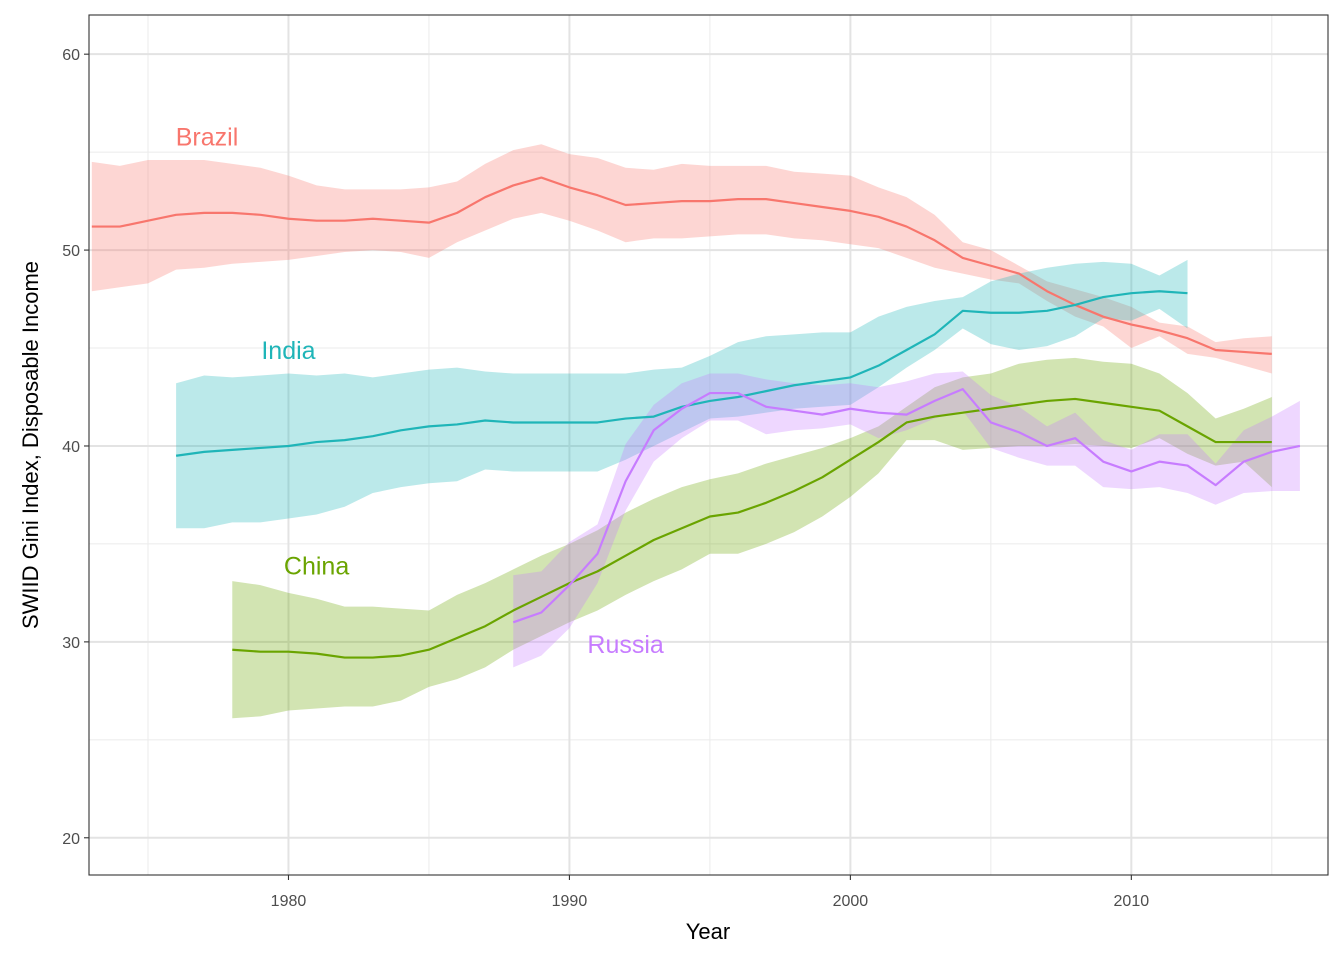 Image resolution: width=1344 pixels, height=960 pixels. What do you see at coordinates (71, 643) in the screenshot?
I see `y-tick-label: 30` at bounding box center [71, 643].